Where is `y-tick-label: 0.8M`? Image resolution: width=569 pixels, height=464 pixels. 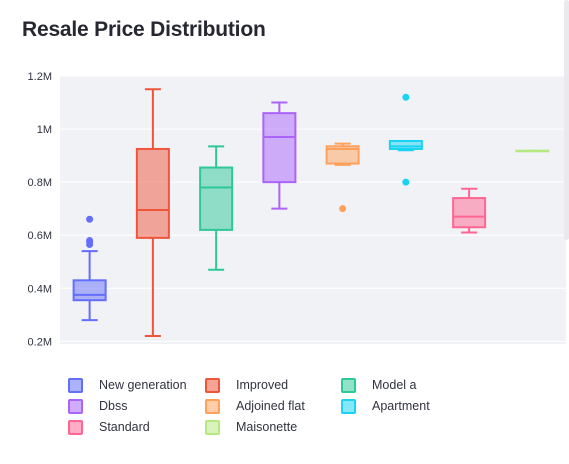 y-tick-label: 0.8M is located at coordinates (40, 183).